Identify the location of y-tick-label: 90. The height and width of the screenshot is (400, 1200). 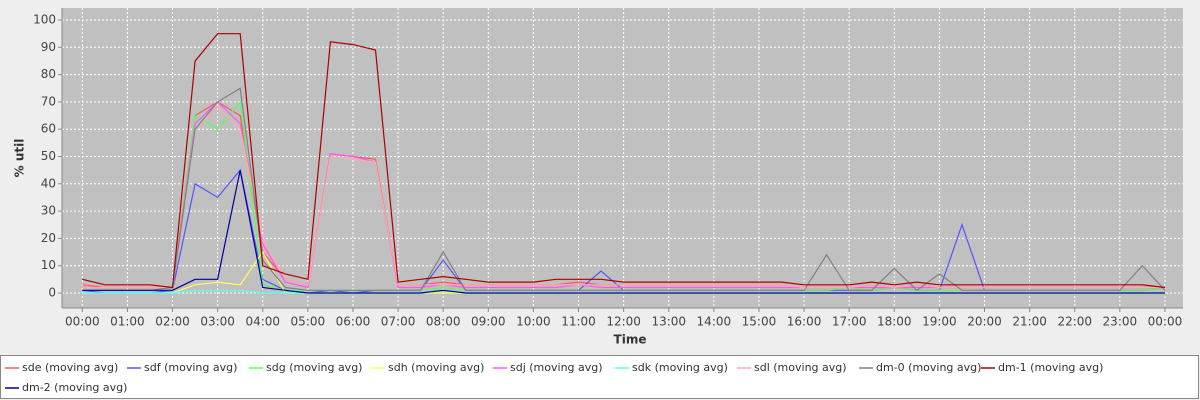
(48, 47).